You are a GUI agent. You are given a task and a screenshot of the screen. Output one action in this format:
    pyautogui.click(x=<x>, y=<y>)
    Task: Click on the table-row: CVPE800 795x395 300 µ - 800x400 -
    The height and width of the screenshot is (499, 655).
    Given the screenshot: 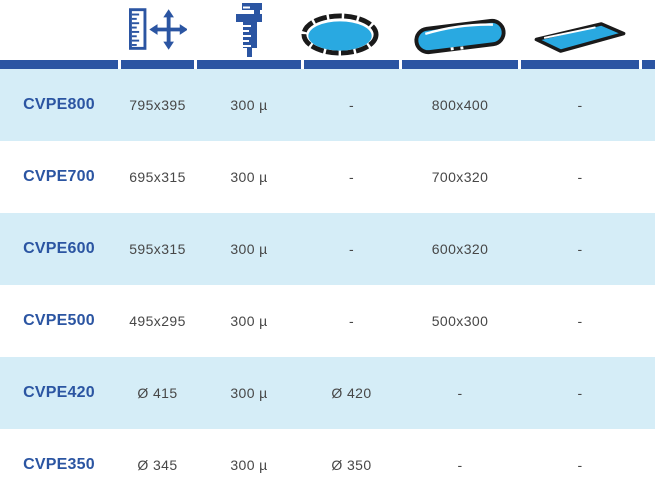 What is the action you would take?
    pyautogui.click(x=327, y=105)
    